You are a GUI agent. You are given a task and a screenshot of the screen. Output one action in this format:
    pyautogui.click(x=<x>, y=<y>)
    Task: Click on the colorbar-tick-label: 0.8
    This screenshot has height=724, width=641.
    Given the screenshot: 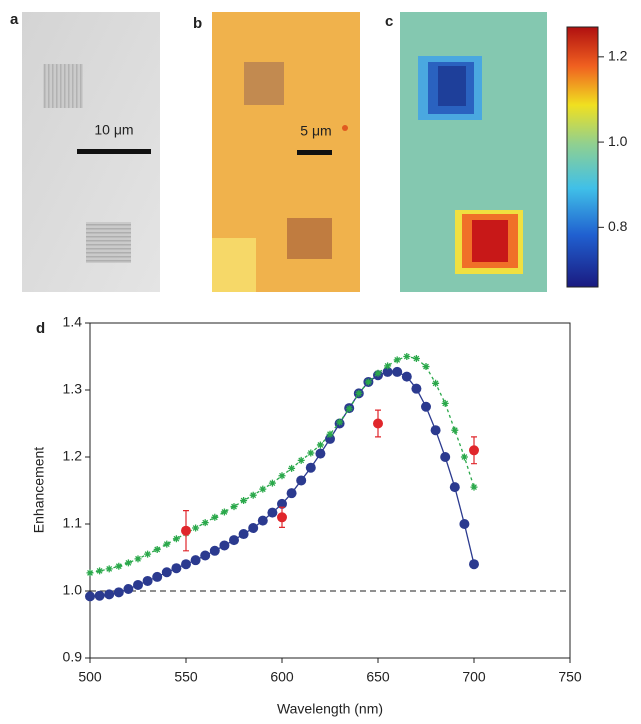 What is the action you would take?
    pyautogui.click(x=618, y=226)
    